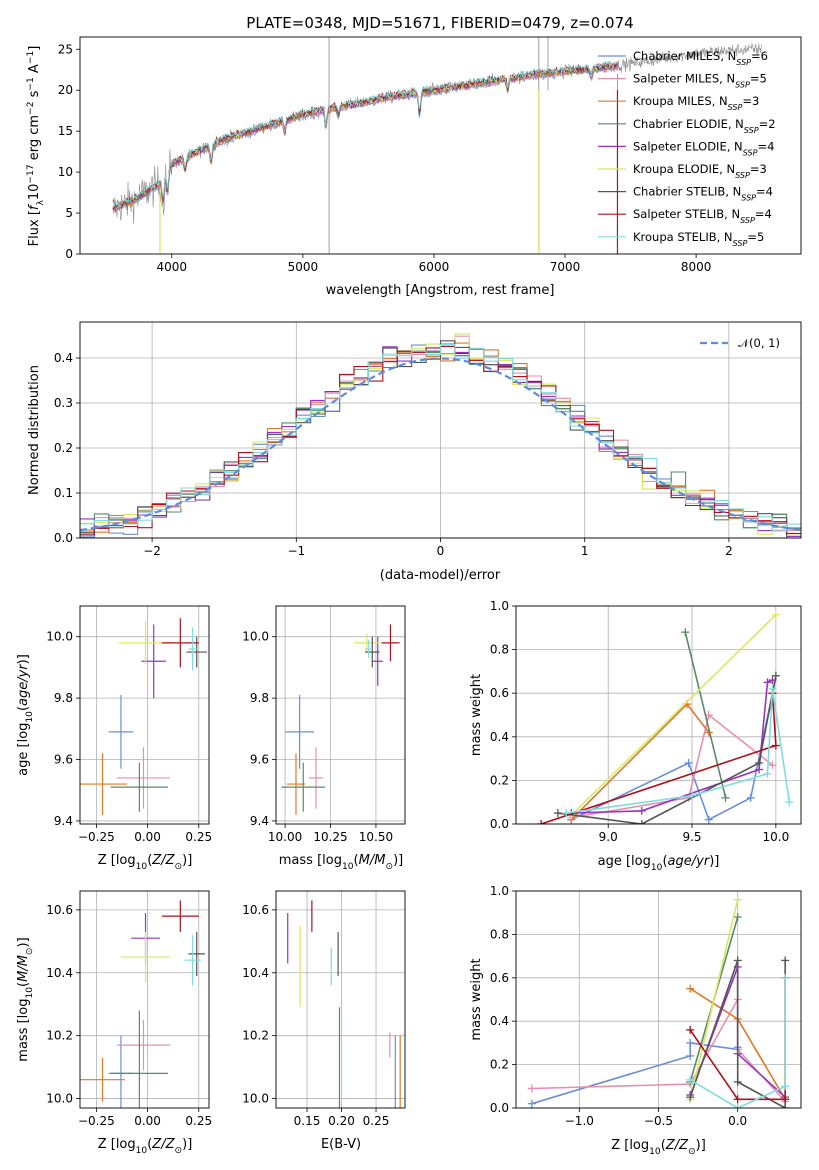 This screenshot has height=1170, width=819. I want to click on spectrum-lines, so click(437, 145).